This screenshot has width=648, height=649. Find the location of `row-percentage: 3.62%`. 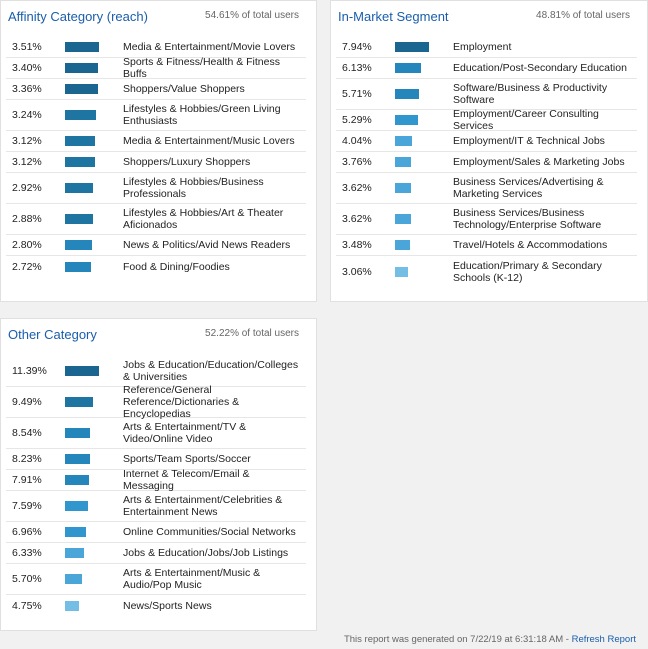

row-percentage: 3.62% is located at coordinates (357, 219).